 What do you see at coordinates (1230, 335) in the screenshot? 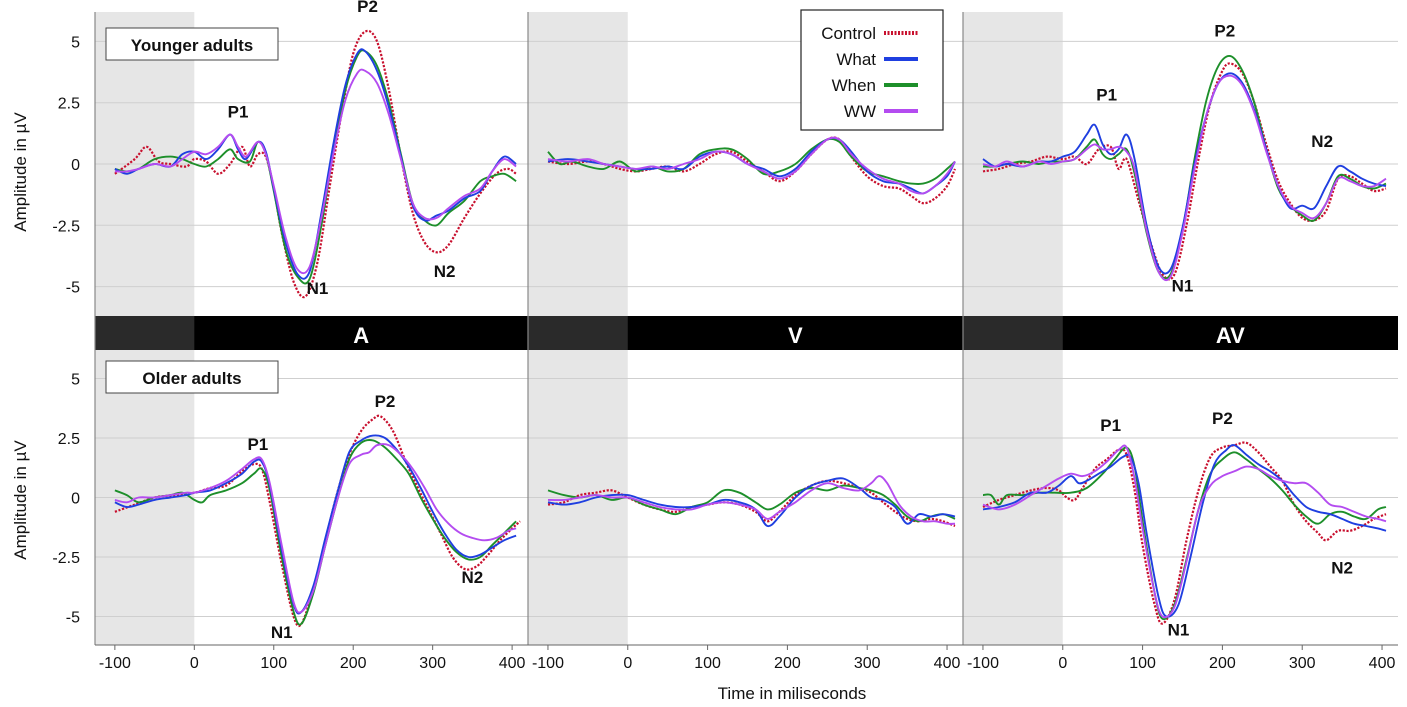
I see `modality-label: AV` at bounding box center [1230, 335].